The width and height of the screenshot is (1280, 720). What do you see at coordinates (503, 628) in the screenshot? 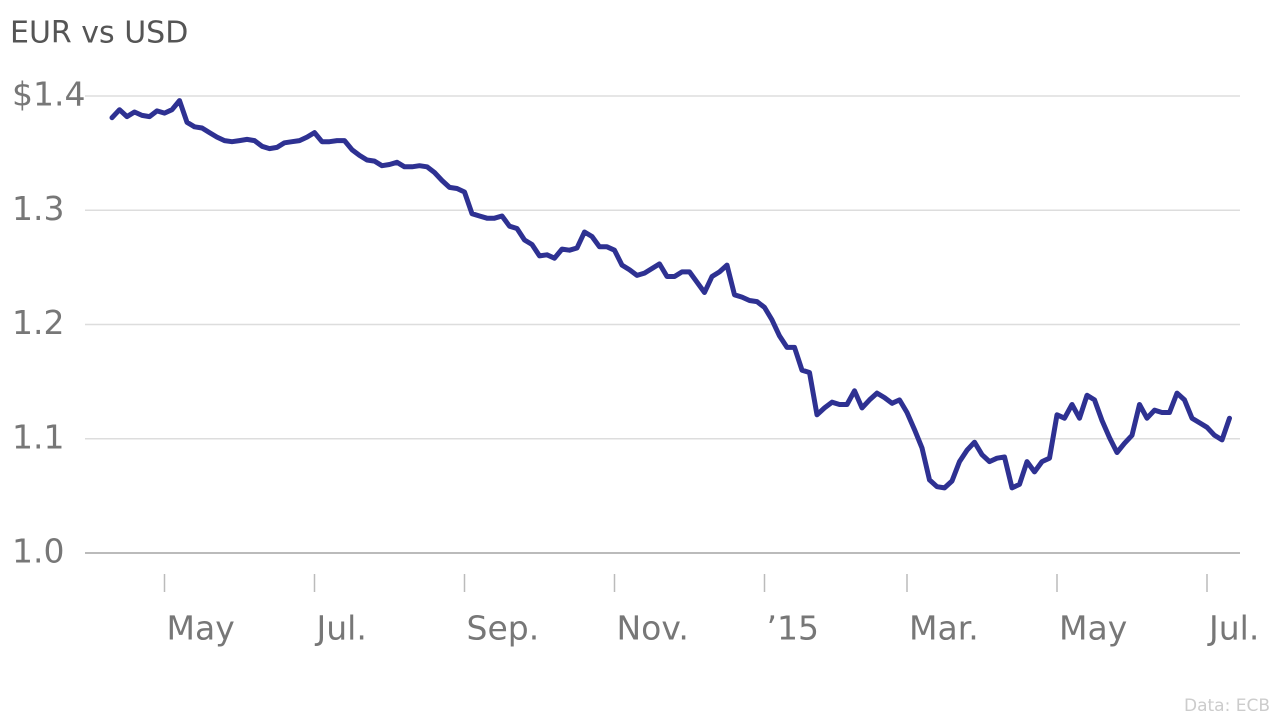
I see `x-tick-label: Sep.` at bounding box center [503, 628].